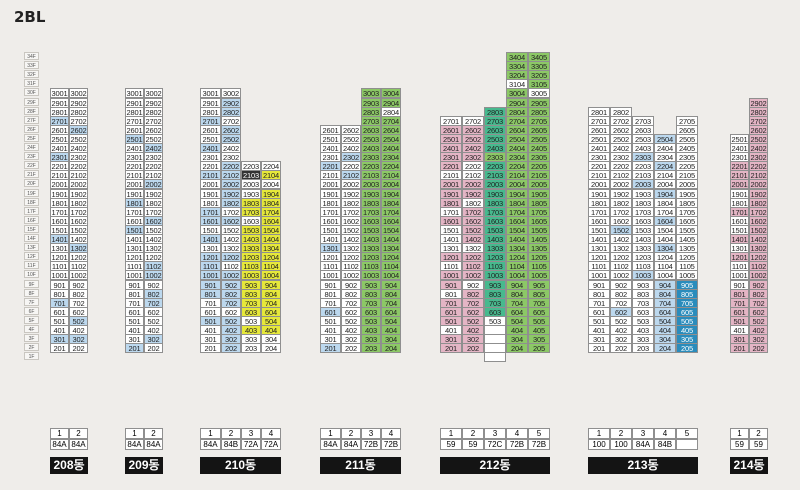 This screenshot has width=800, height=490. What do you see at coordinates (31, 128) in the screenshot?
I see `floor-label: 26F` at bounding box center [31, 128].